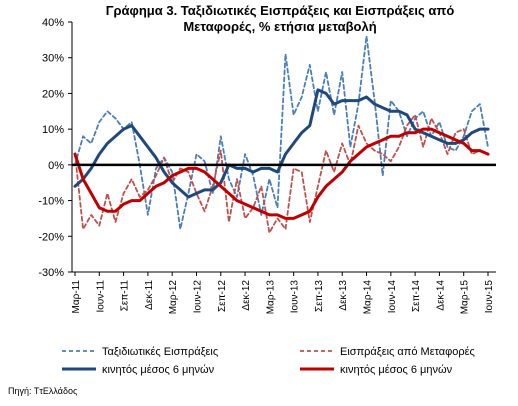 The height and width of the screenshot is (406, 518). What do you see at coordinates (56, 166) in the screenshot?
I see `y-tick-label: 0%` at bounding box center [56, 166].